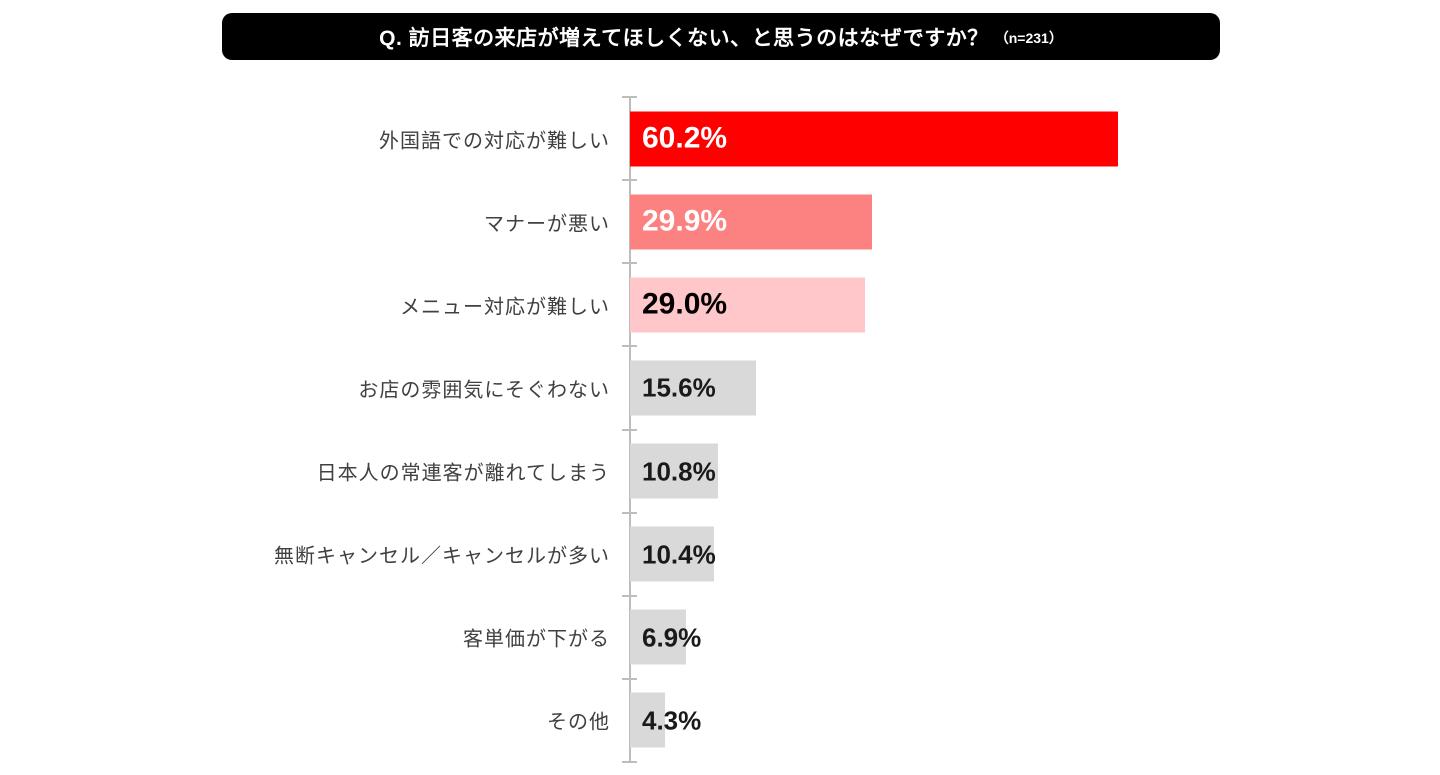 The height and width of the screenshot is (775, 1440). Describe the element at coordinates (536, 639) in the screenshot. I see `category-label: 客単価が下がる` at that location.